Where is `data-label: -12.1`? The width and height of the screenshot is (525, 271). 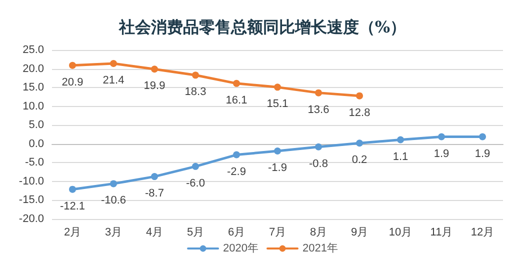
data-label: -12.1 is located at coordinates (73, 206).